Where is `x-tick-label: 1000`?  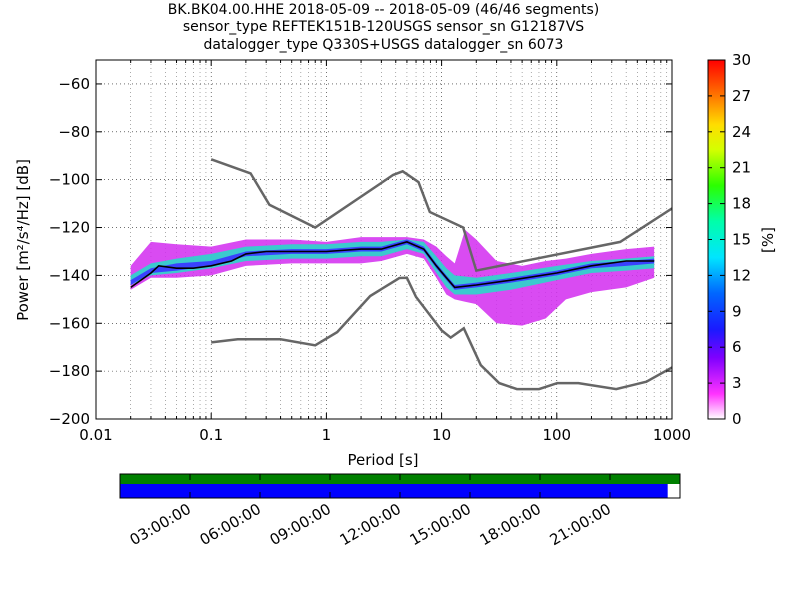 x-tick-label: 1000 is located at coordinates (672, 435).